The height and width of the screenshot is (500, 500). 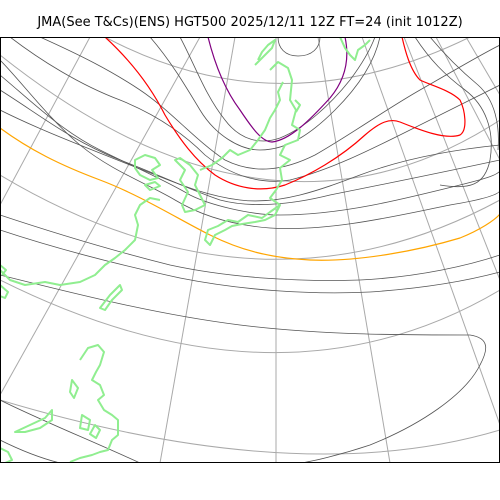 What do you see at coordinates (50, 363) in the screenshot?
I see `coastline-islands` at bounding box center [50, 363].